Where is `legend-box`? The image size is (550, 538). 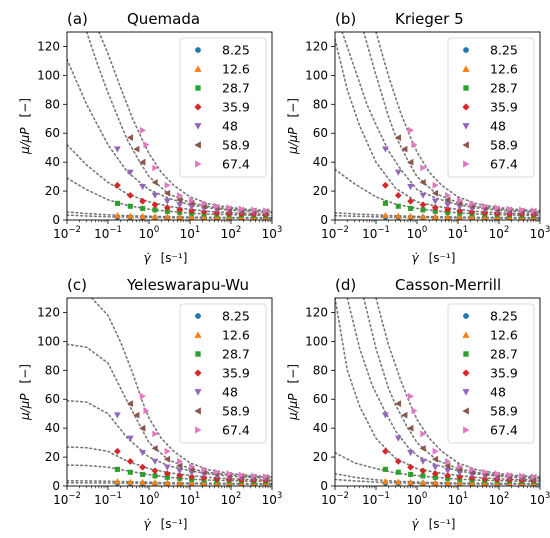
legend-box is located at coordinates (491, 373).